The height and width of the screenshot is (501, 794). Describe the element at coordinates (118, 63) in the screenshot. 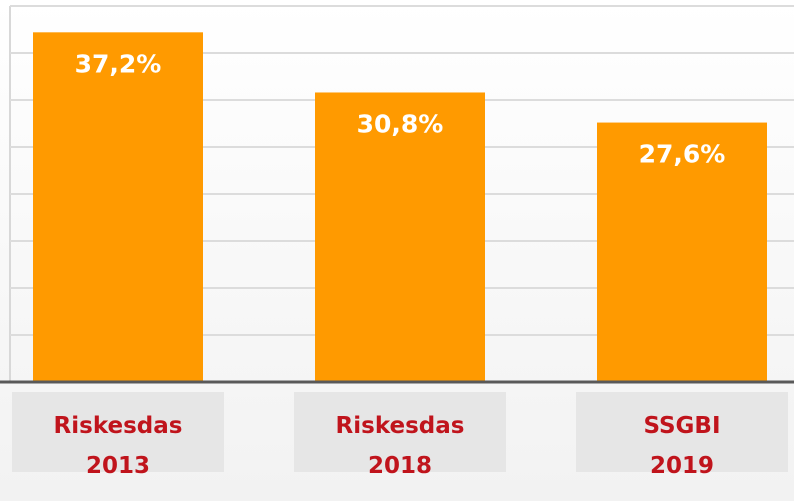

I see `data-label: 37,2%` at that location.